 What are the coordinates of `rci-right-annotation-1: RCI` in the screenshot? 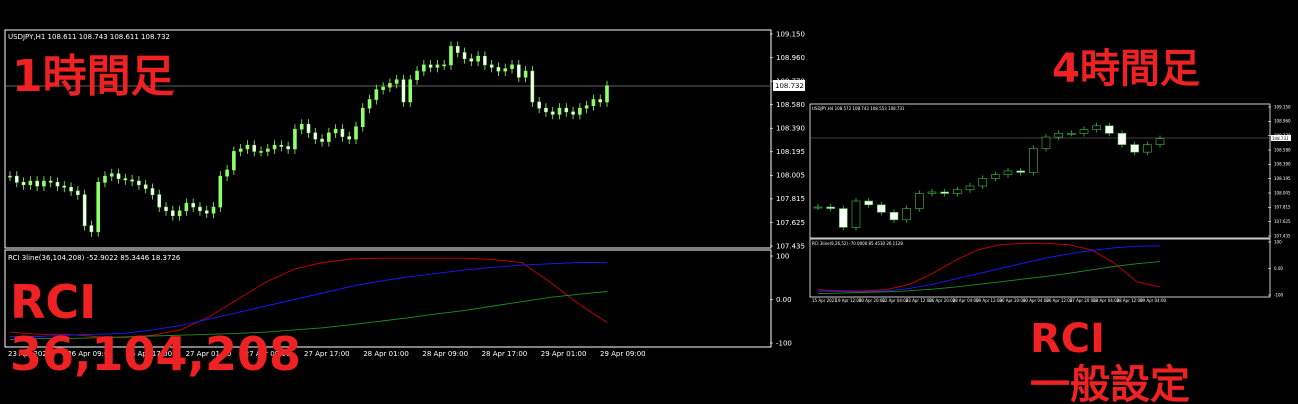 It's located at (1067, 339).